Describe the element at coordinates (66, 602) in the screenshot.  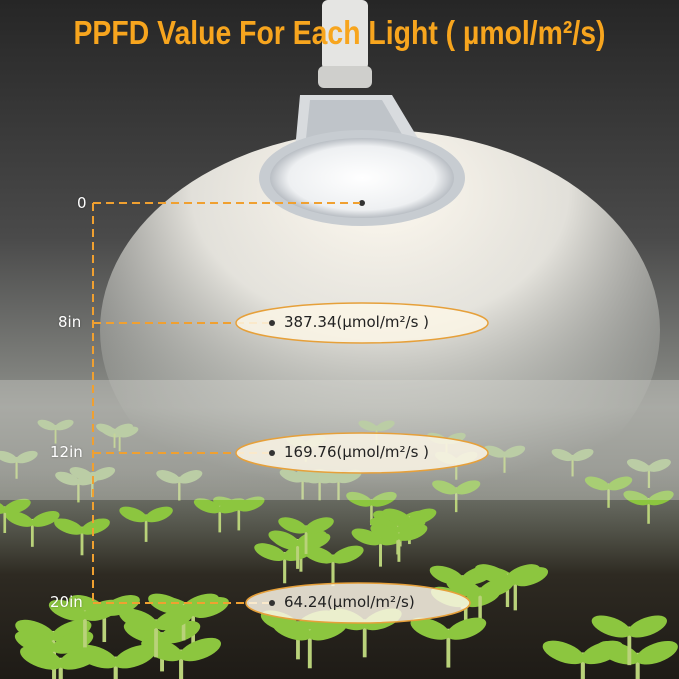
I see `distance-label-20in: 20in` at that location.